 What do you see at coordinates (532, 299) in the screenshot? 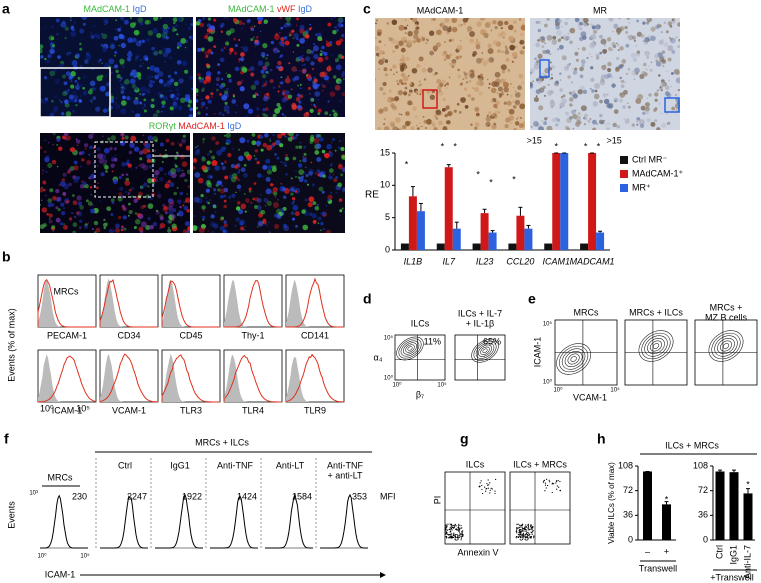
I see `panel-label: e` at bounding box center [532, 299].